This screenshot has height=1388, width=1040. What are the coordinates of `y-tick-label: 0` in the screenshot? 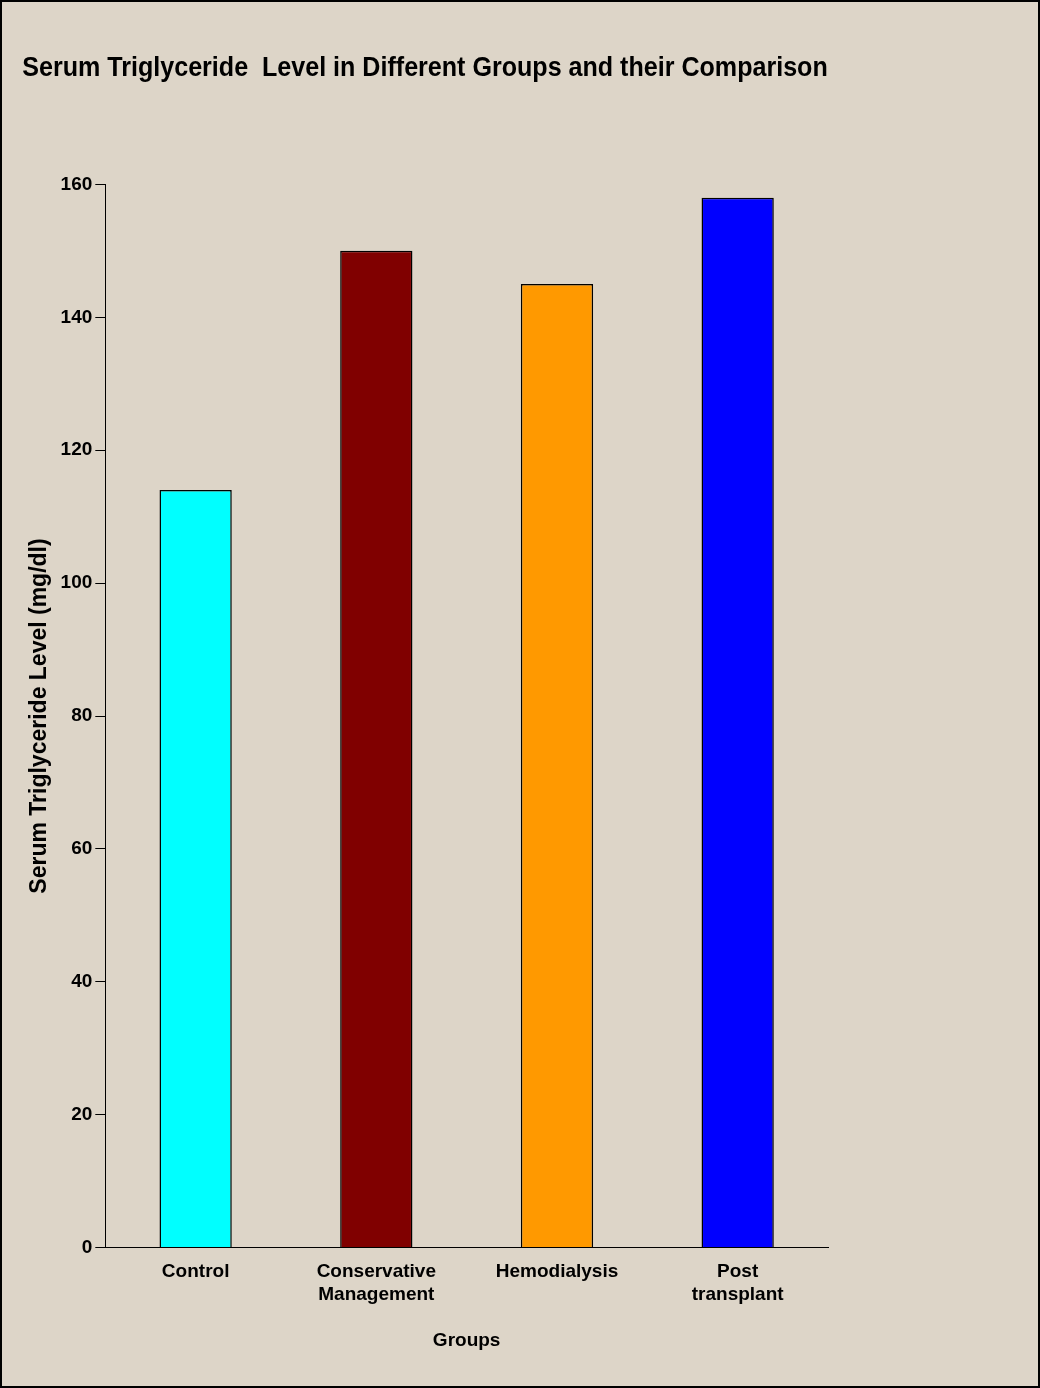 It's located at (87, 1246).